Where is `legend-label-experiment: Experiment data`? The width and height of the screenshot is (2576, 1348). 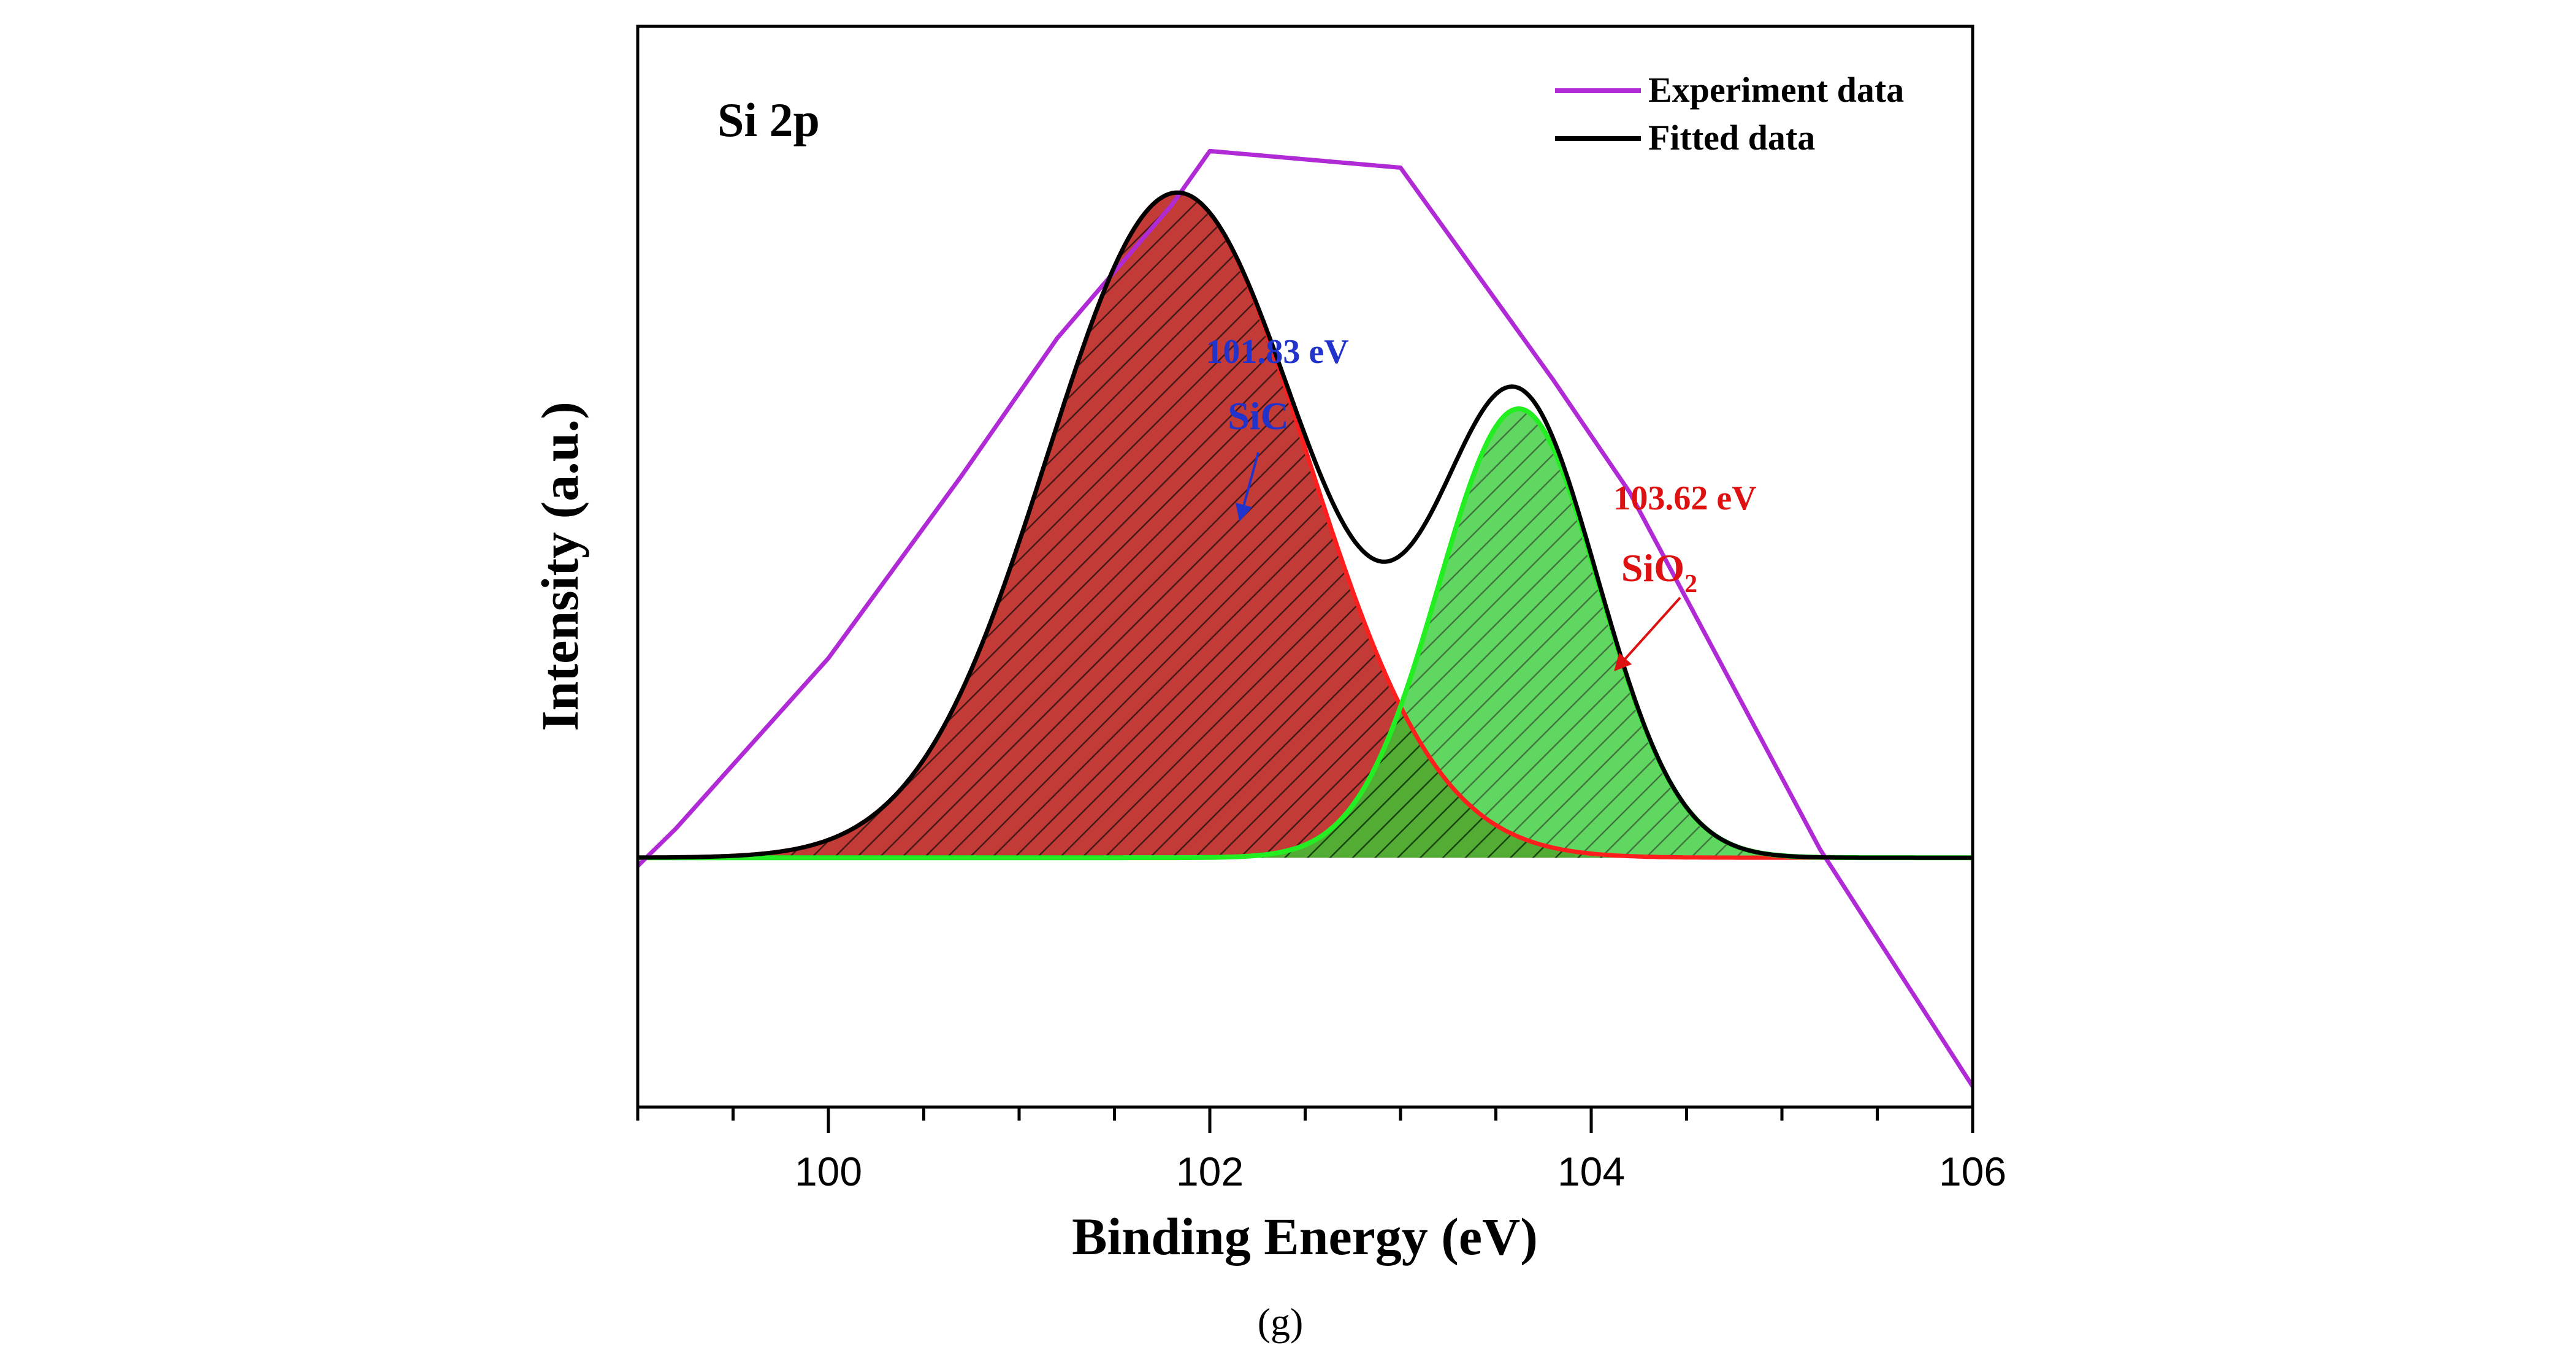 legend-label-experiment: Experiment data is located at coordinates (1776, 90).